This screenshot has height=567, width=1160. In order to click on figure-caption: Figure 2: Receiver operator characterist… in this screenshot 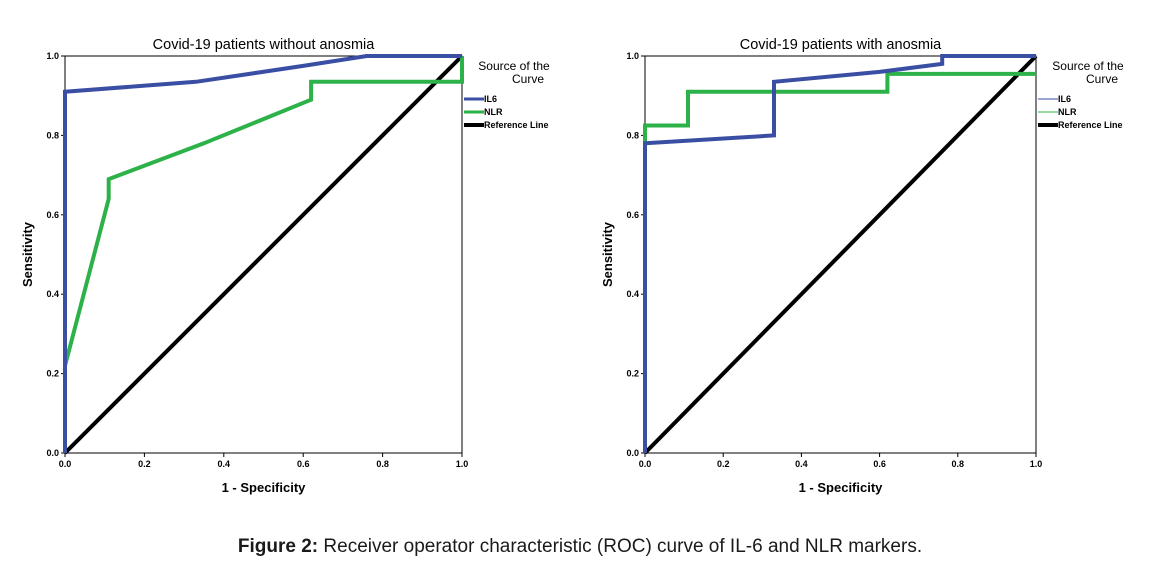, I will do `click(580, 547)`.